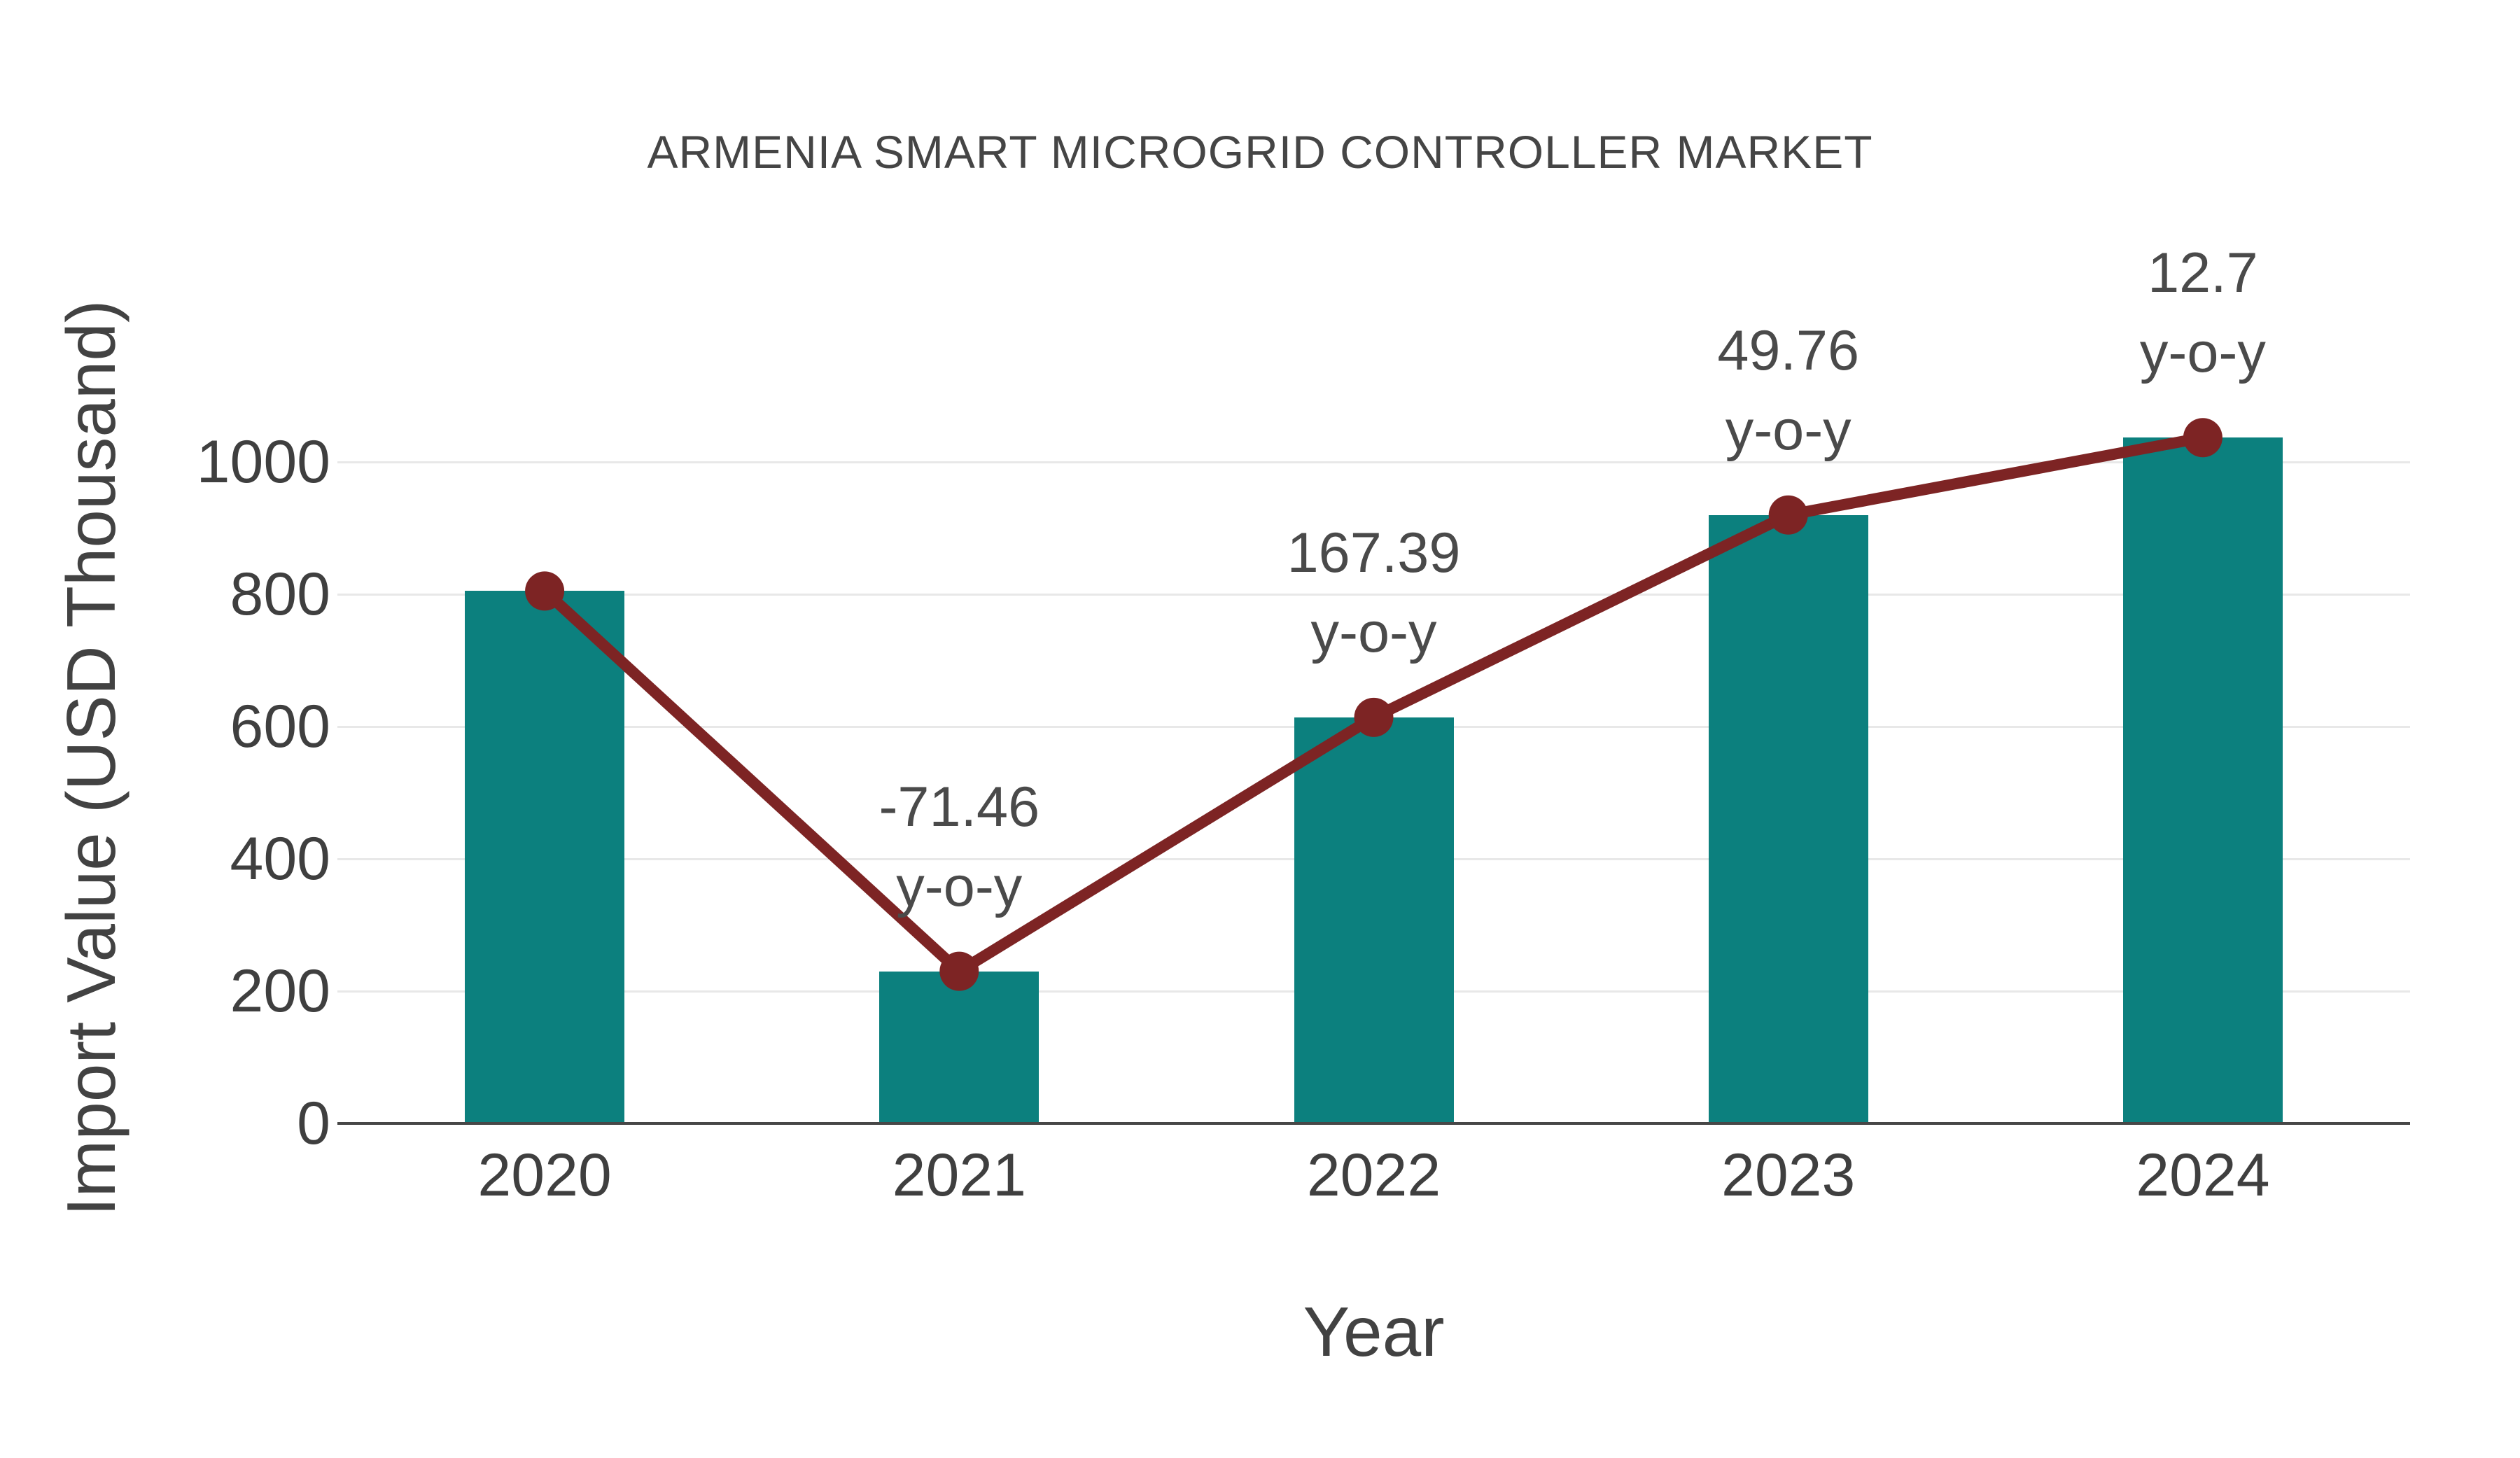 The height and width of the screenshot is (1458, 2520). What do you see at coordinates (959, 807) in the screenshot?
I see `annotation-value-2021: -71.46` at bounding box center [959, 807].